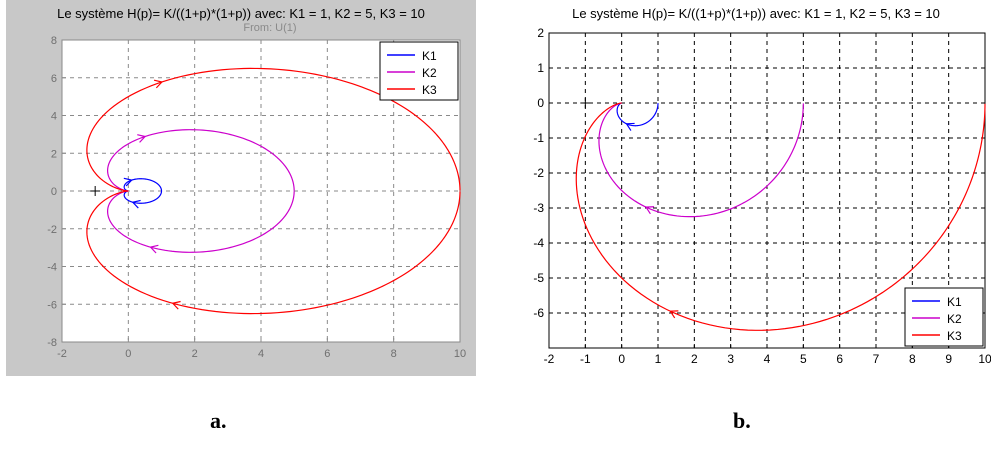 Image resolution: width=998 pixels, height=461 pixels. What do you see at coordinates (52, 343) in the screenshot?
I see `y-tick-label: -8` at bounding box center [52, 343].